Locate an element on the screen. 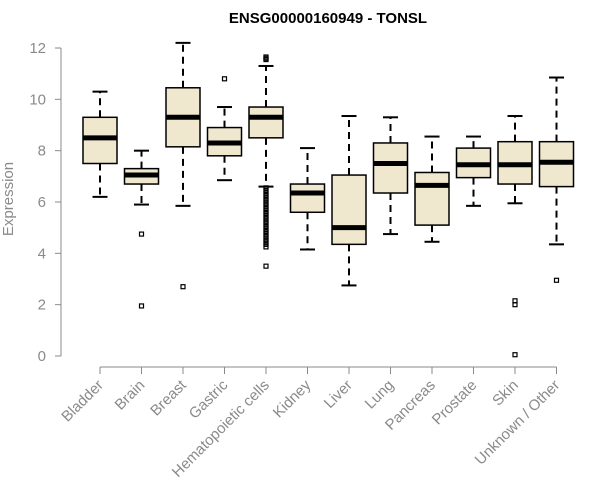 The width and height of the screenshot is (600, 500). box-gastric is located at coordinates (224, 129).